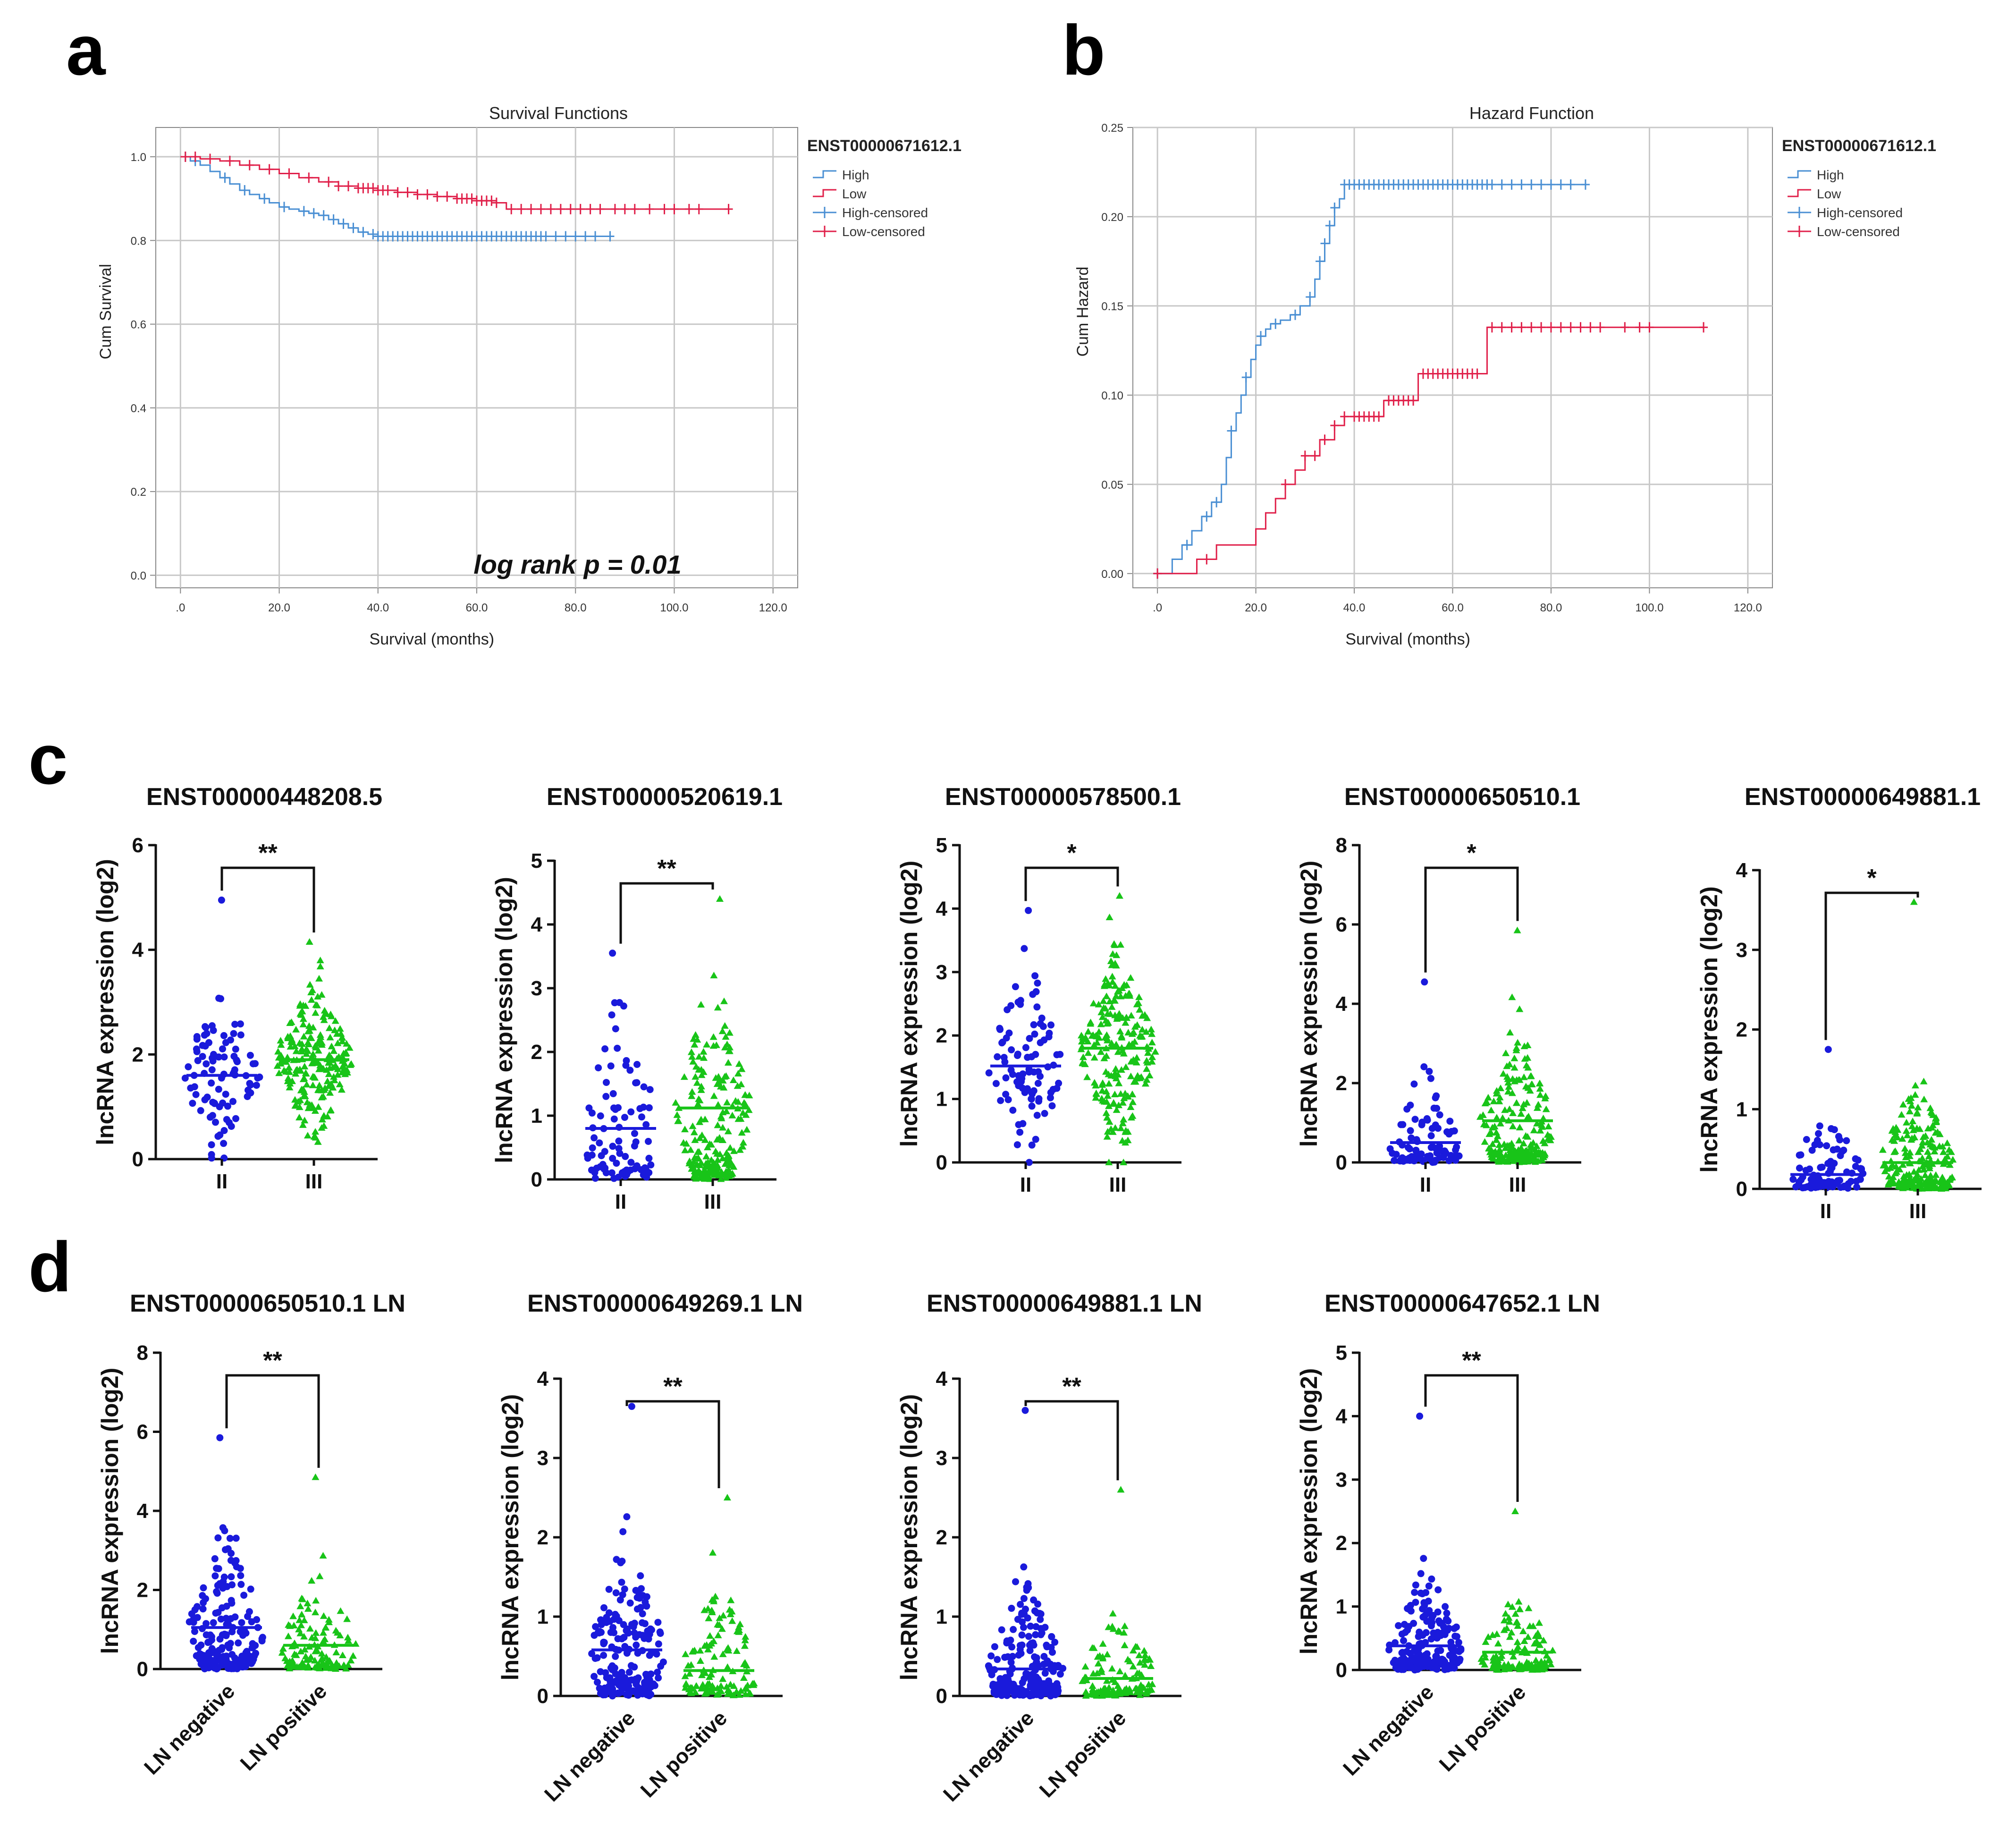 This screenshot has width=2016, height=1839. I want to click on panel-title: ENST00000448208.5, so click(264, 797).